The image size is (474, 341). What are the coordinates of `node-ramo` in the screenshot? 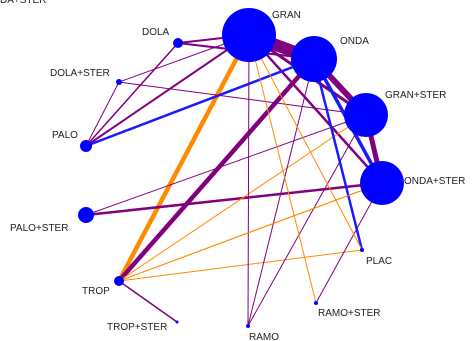 It's located at (248, 326).